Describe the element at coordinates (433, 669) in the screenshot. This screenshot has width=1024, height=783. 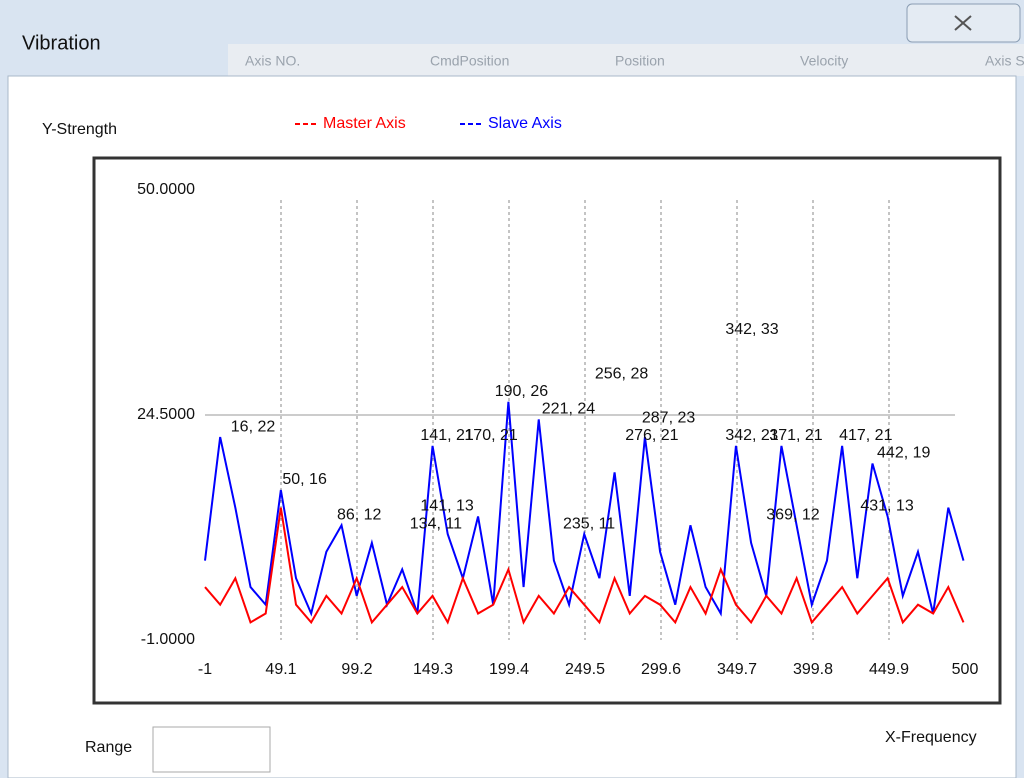
I see `x-tick-label: 149.3` at that location.